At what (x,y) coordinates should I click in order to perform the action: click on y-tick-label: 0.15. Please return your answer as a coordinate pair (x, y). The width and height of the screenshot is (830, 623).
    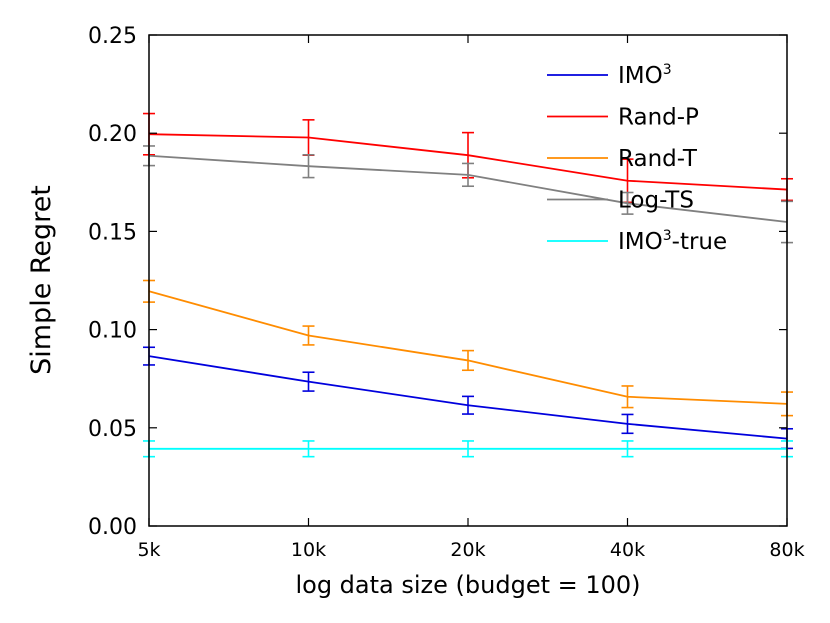
    Looking at the image, I should click on (112, 232).